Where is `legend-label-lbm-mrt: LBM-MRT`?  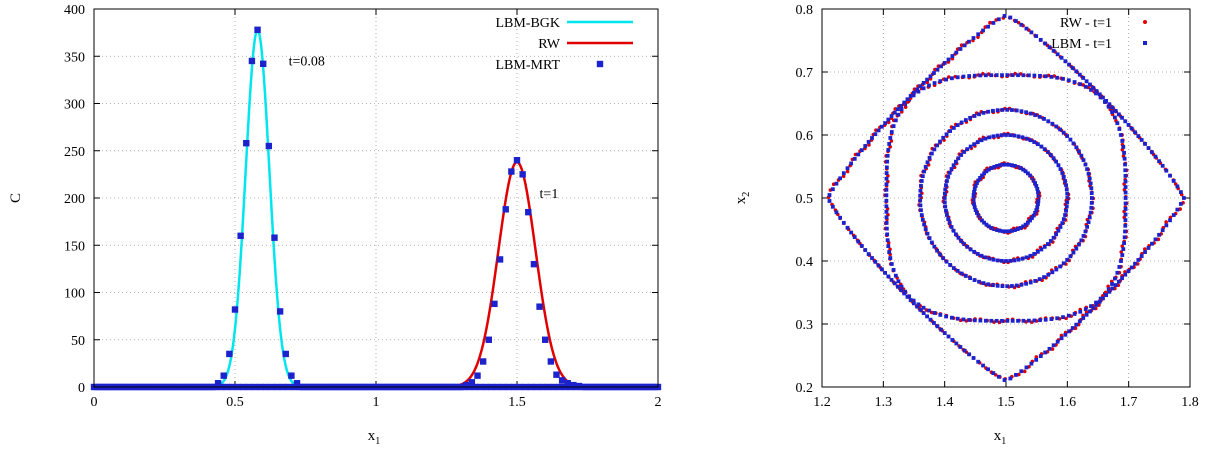
legend-label-lbm-mrt: LBM-MRT is located at coordinates (528, 65).